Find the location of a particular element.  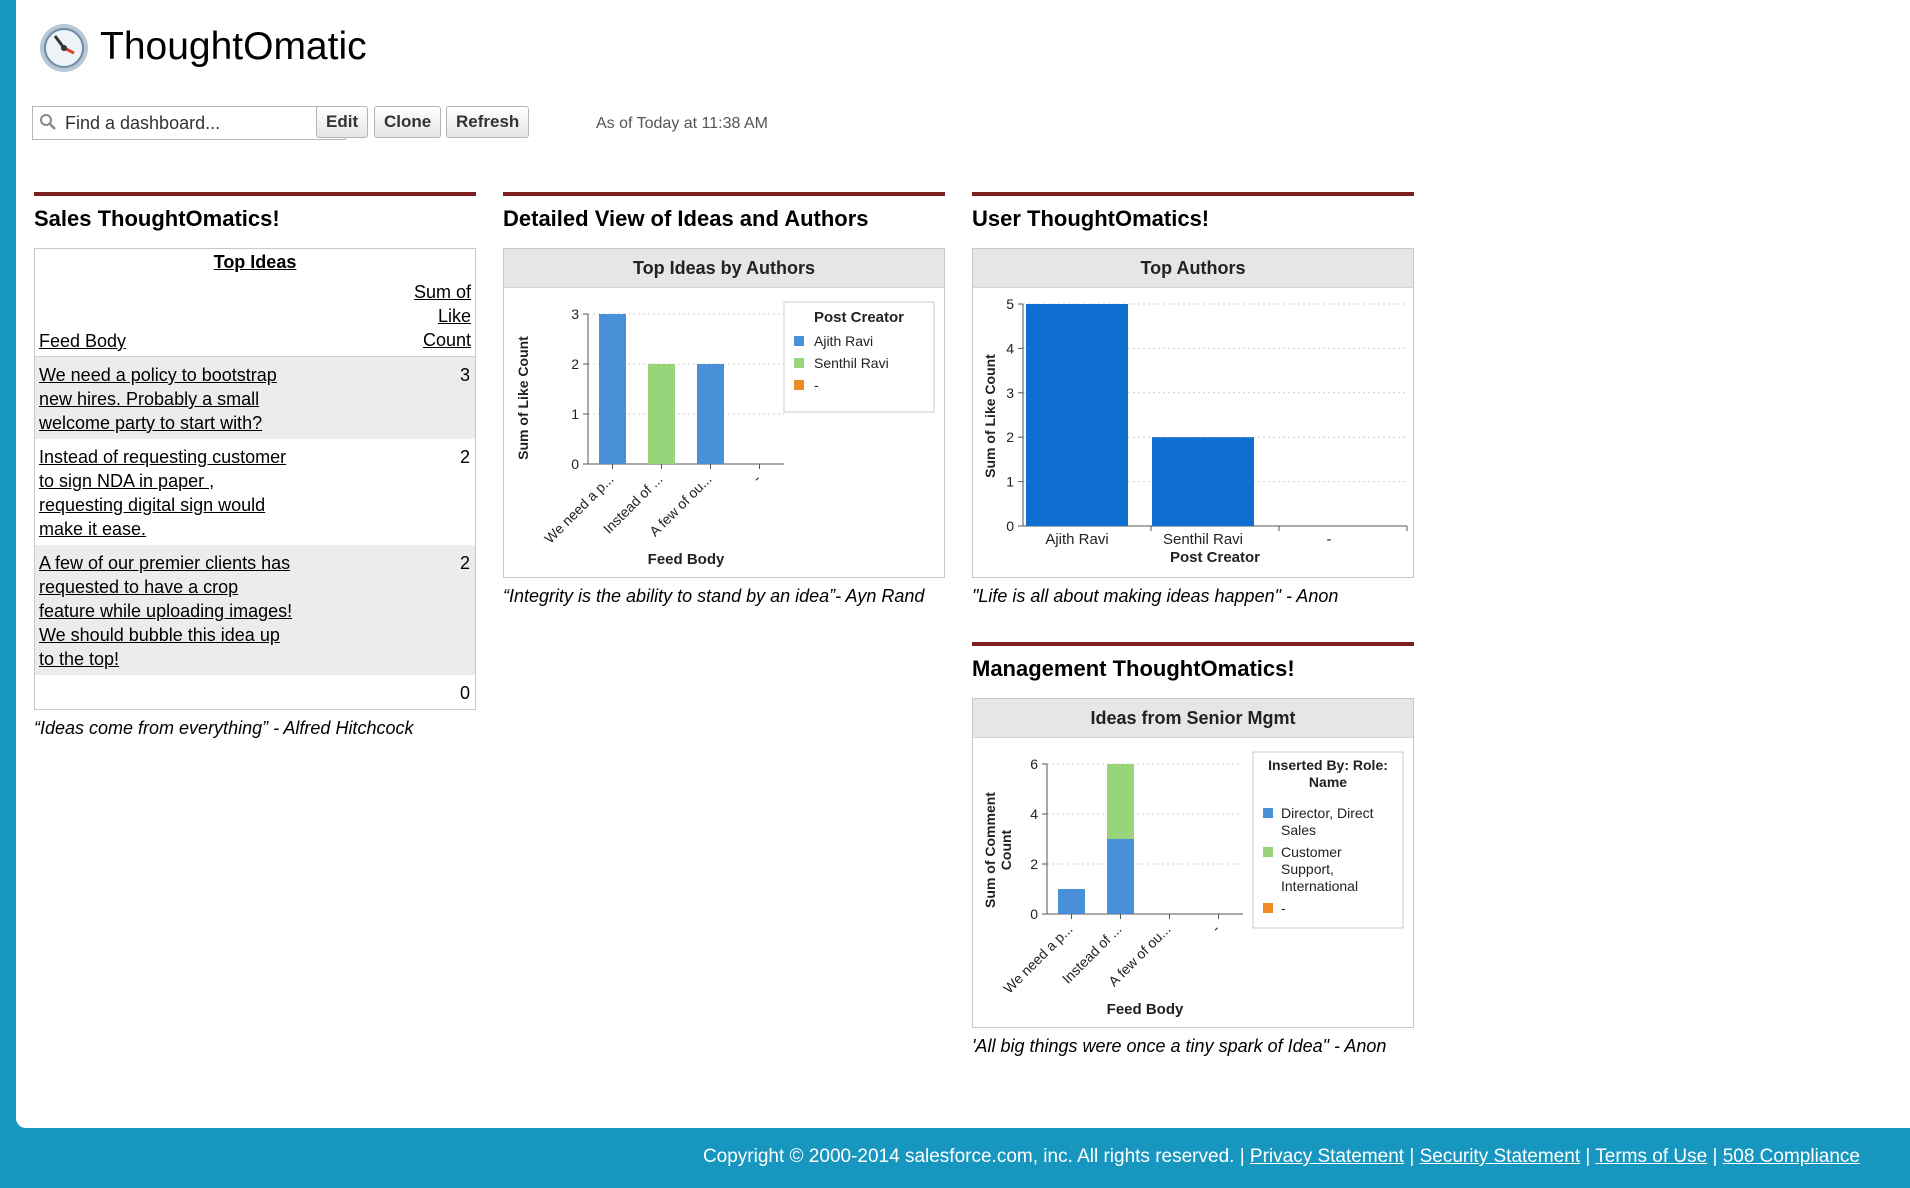

y-axis-title: Sum of Comment is located at coordinates (990, 850).